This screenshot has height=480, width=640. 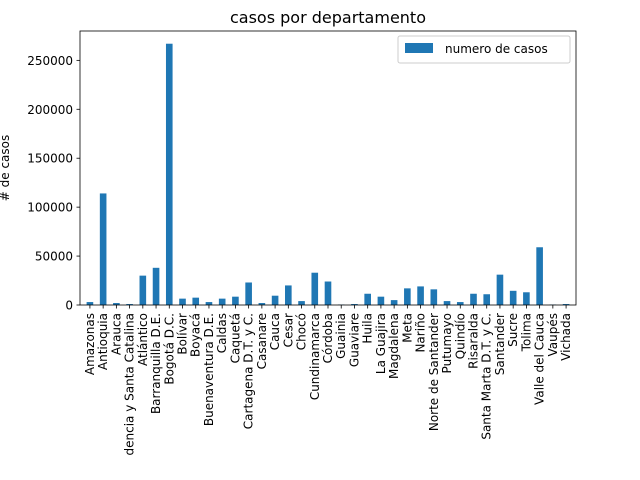 I want to click on x-tick-label: Bolívar, so click(x=183, y=334).